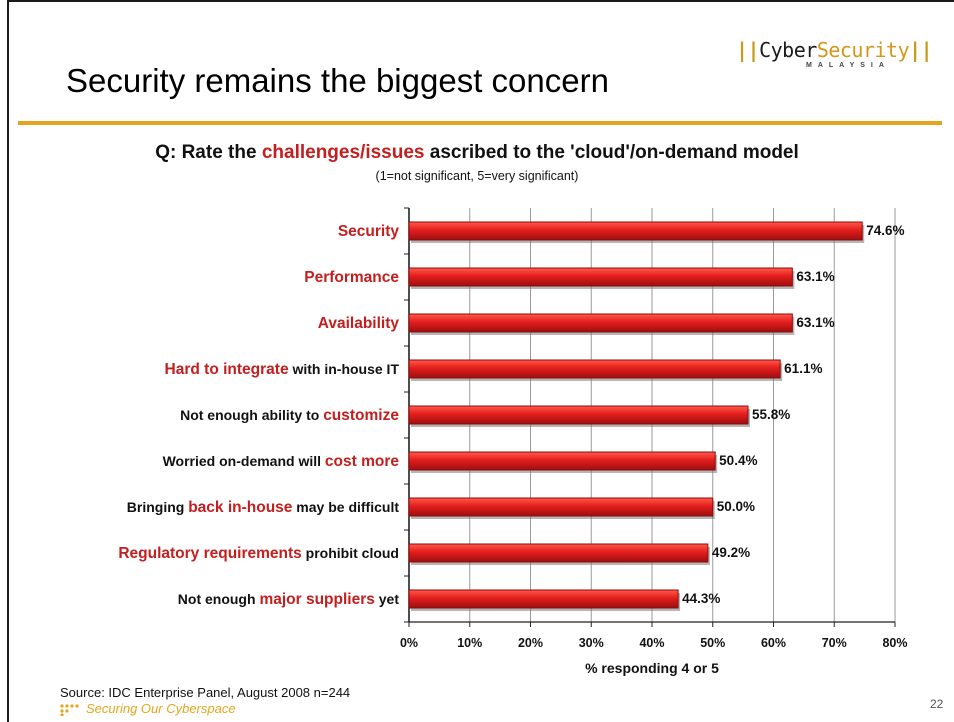 The height and width of the screenshot is (722, 954). I want to click on x-tick-label: 10%, so click(469, 643).